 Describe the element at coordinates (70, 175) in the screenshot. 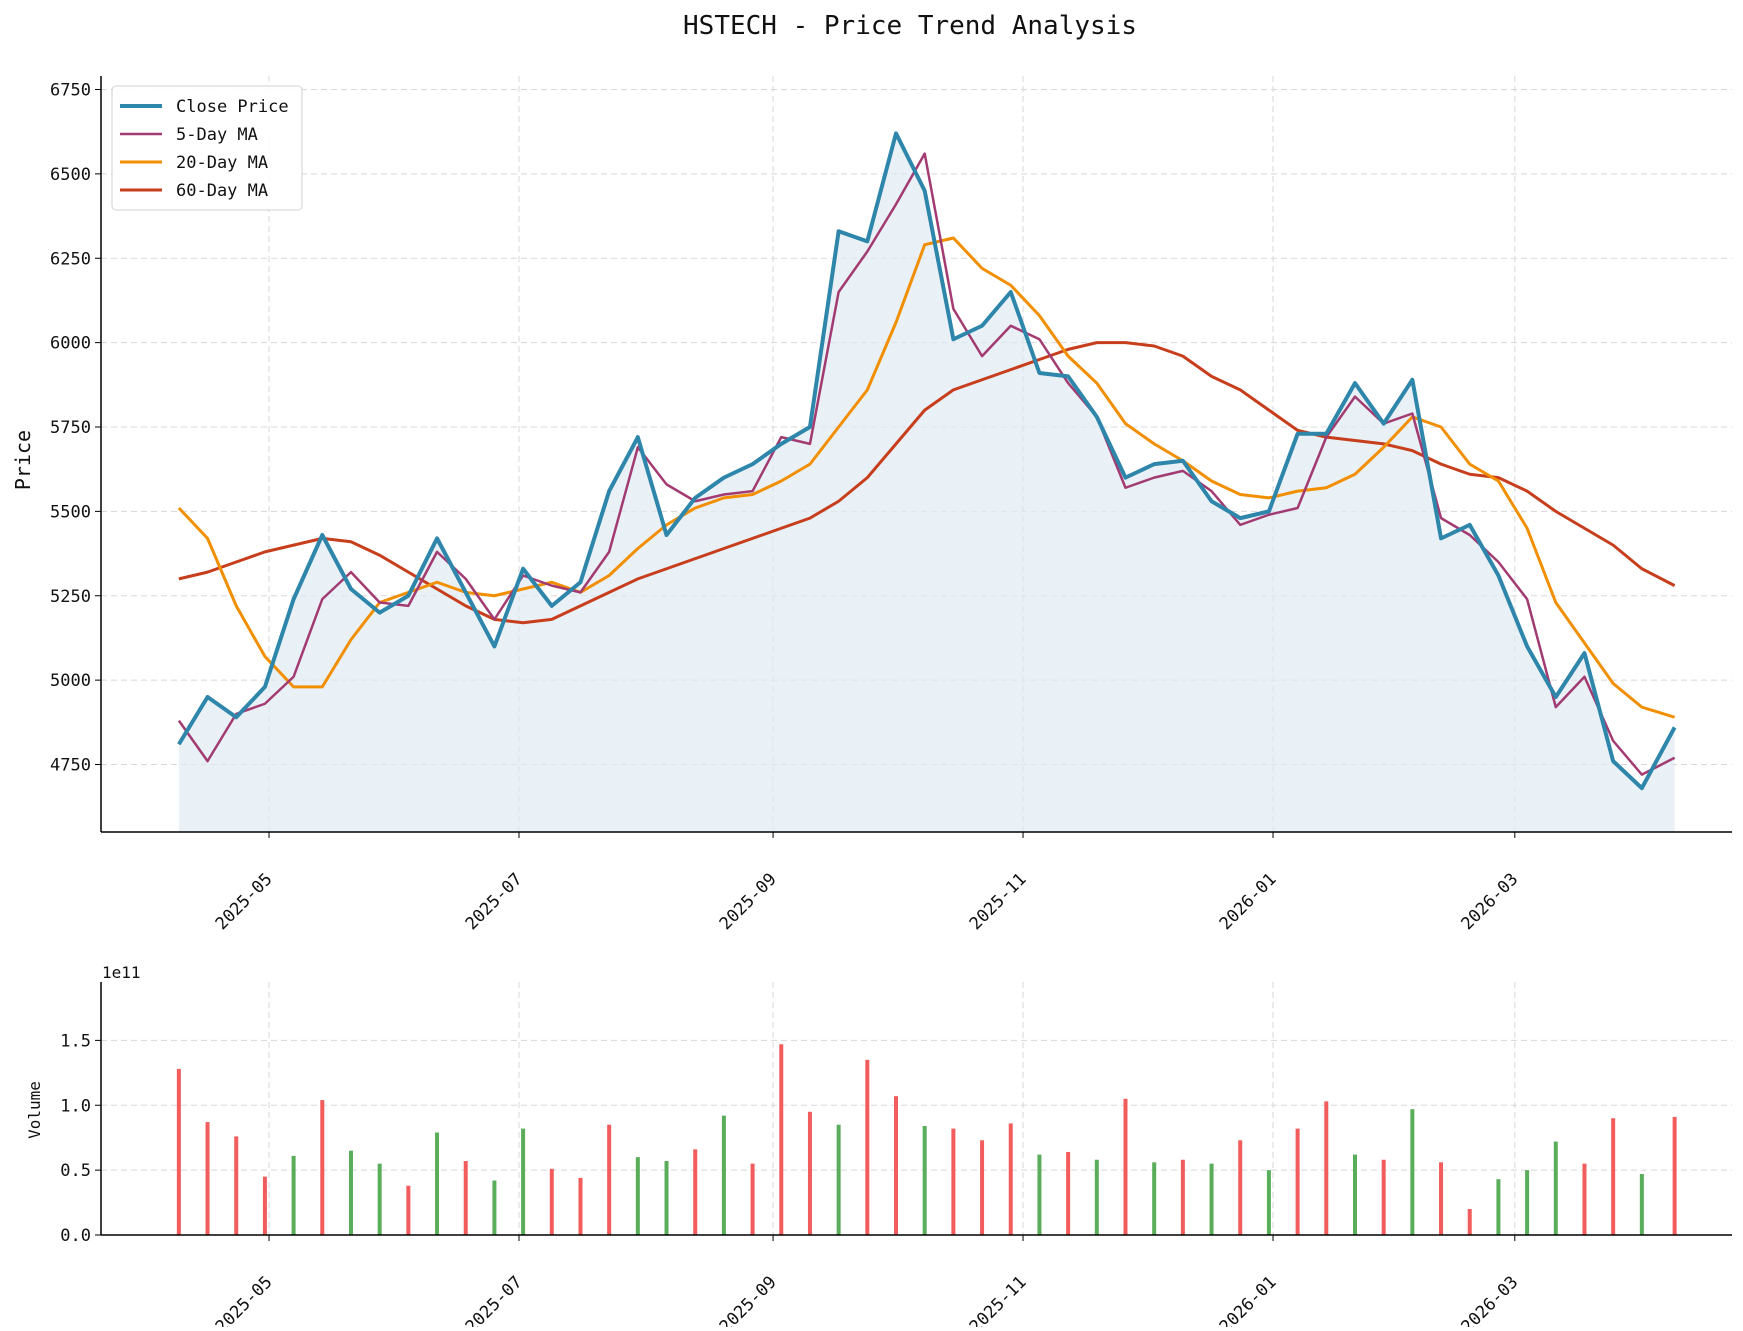

I see `price-y-tick-label: 6500` at that location.